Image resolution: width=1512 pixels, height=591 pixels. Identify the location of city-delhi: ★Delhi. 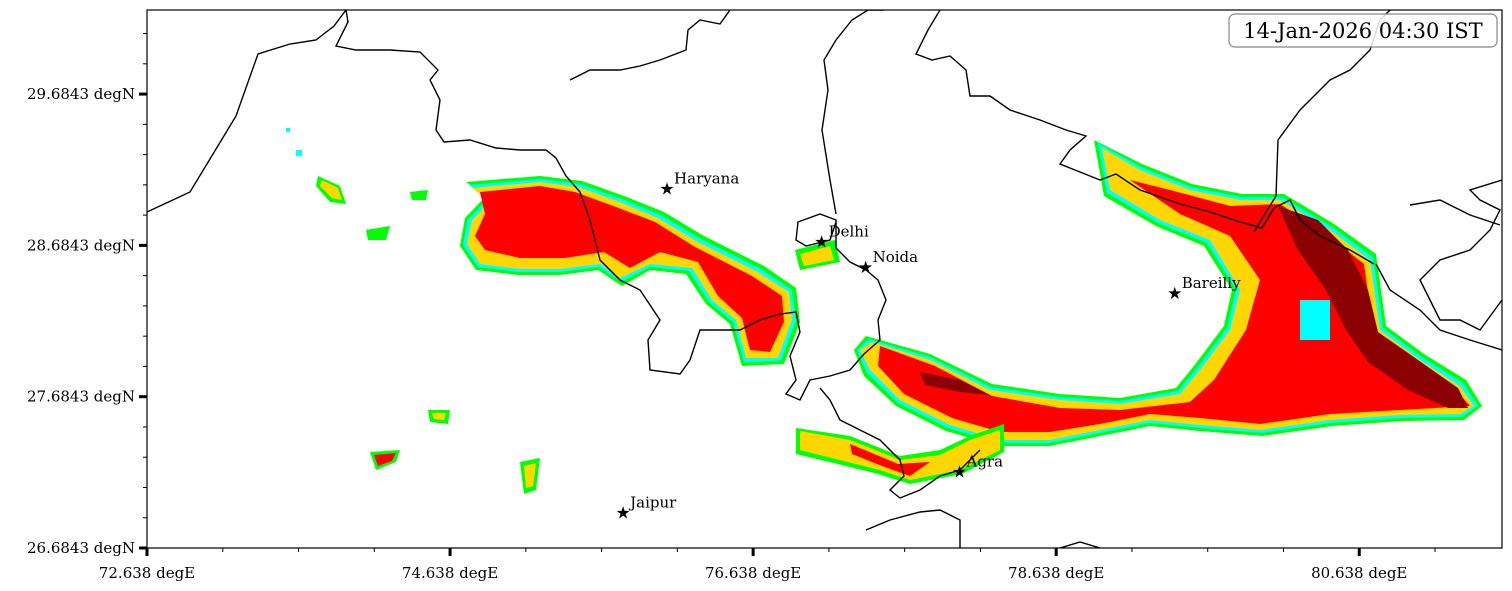
(841, 237).